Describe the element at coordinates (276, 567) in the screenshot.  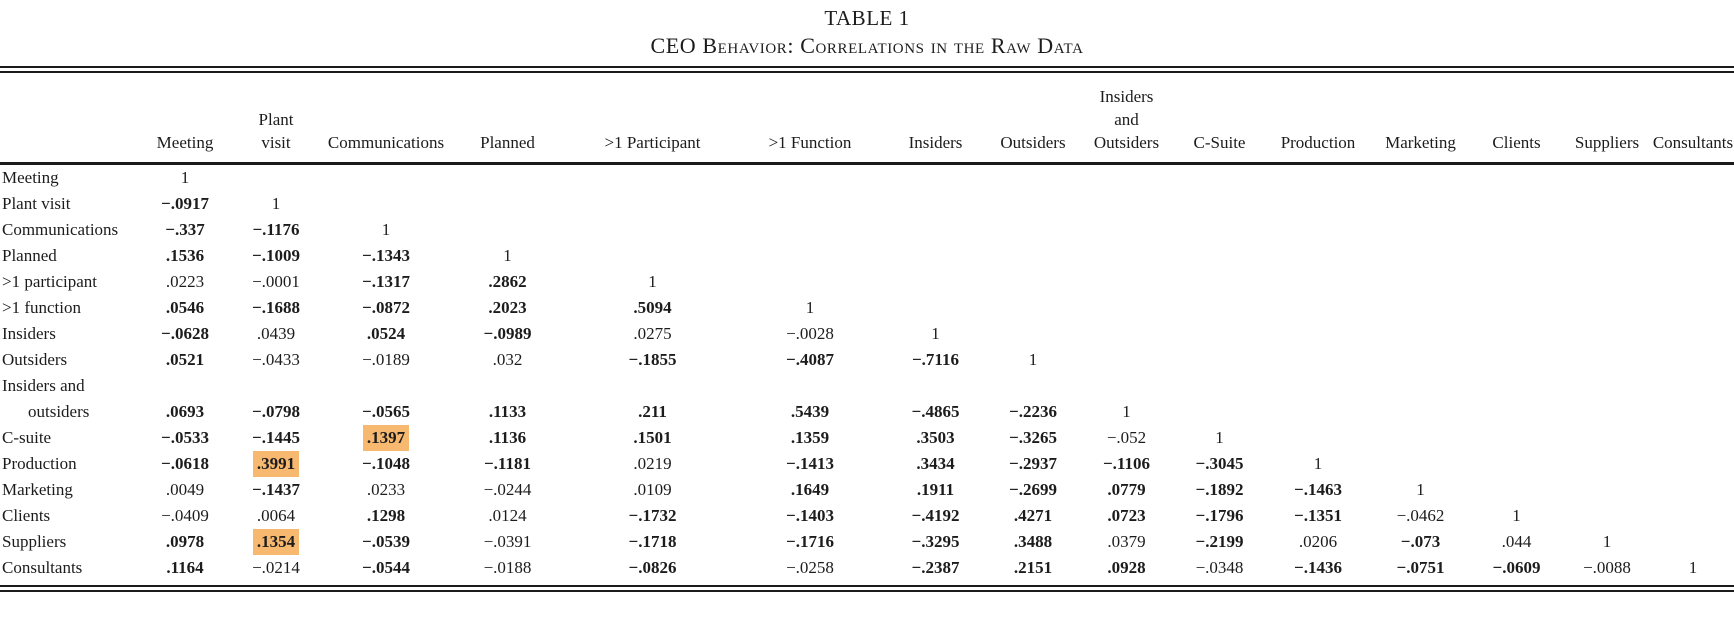
I see `correlation-value: −.0214` at that location.